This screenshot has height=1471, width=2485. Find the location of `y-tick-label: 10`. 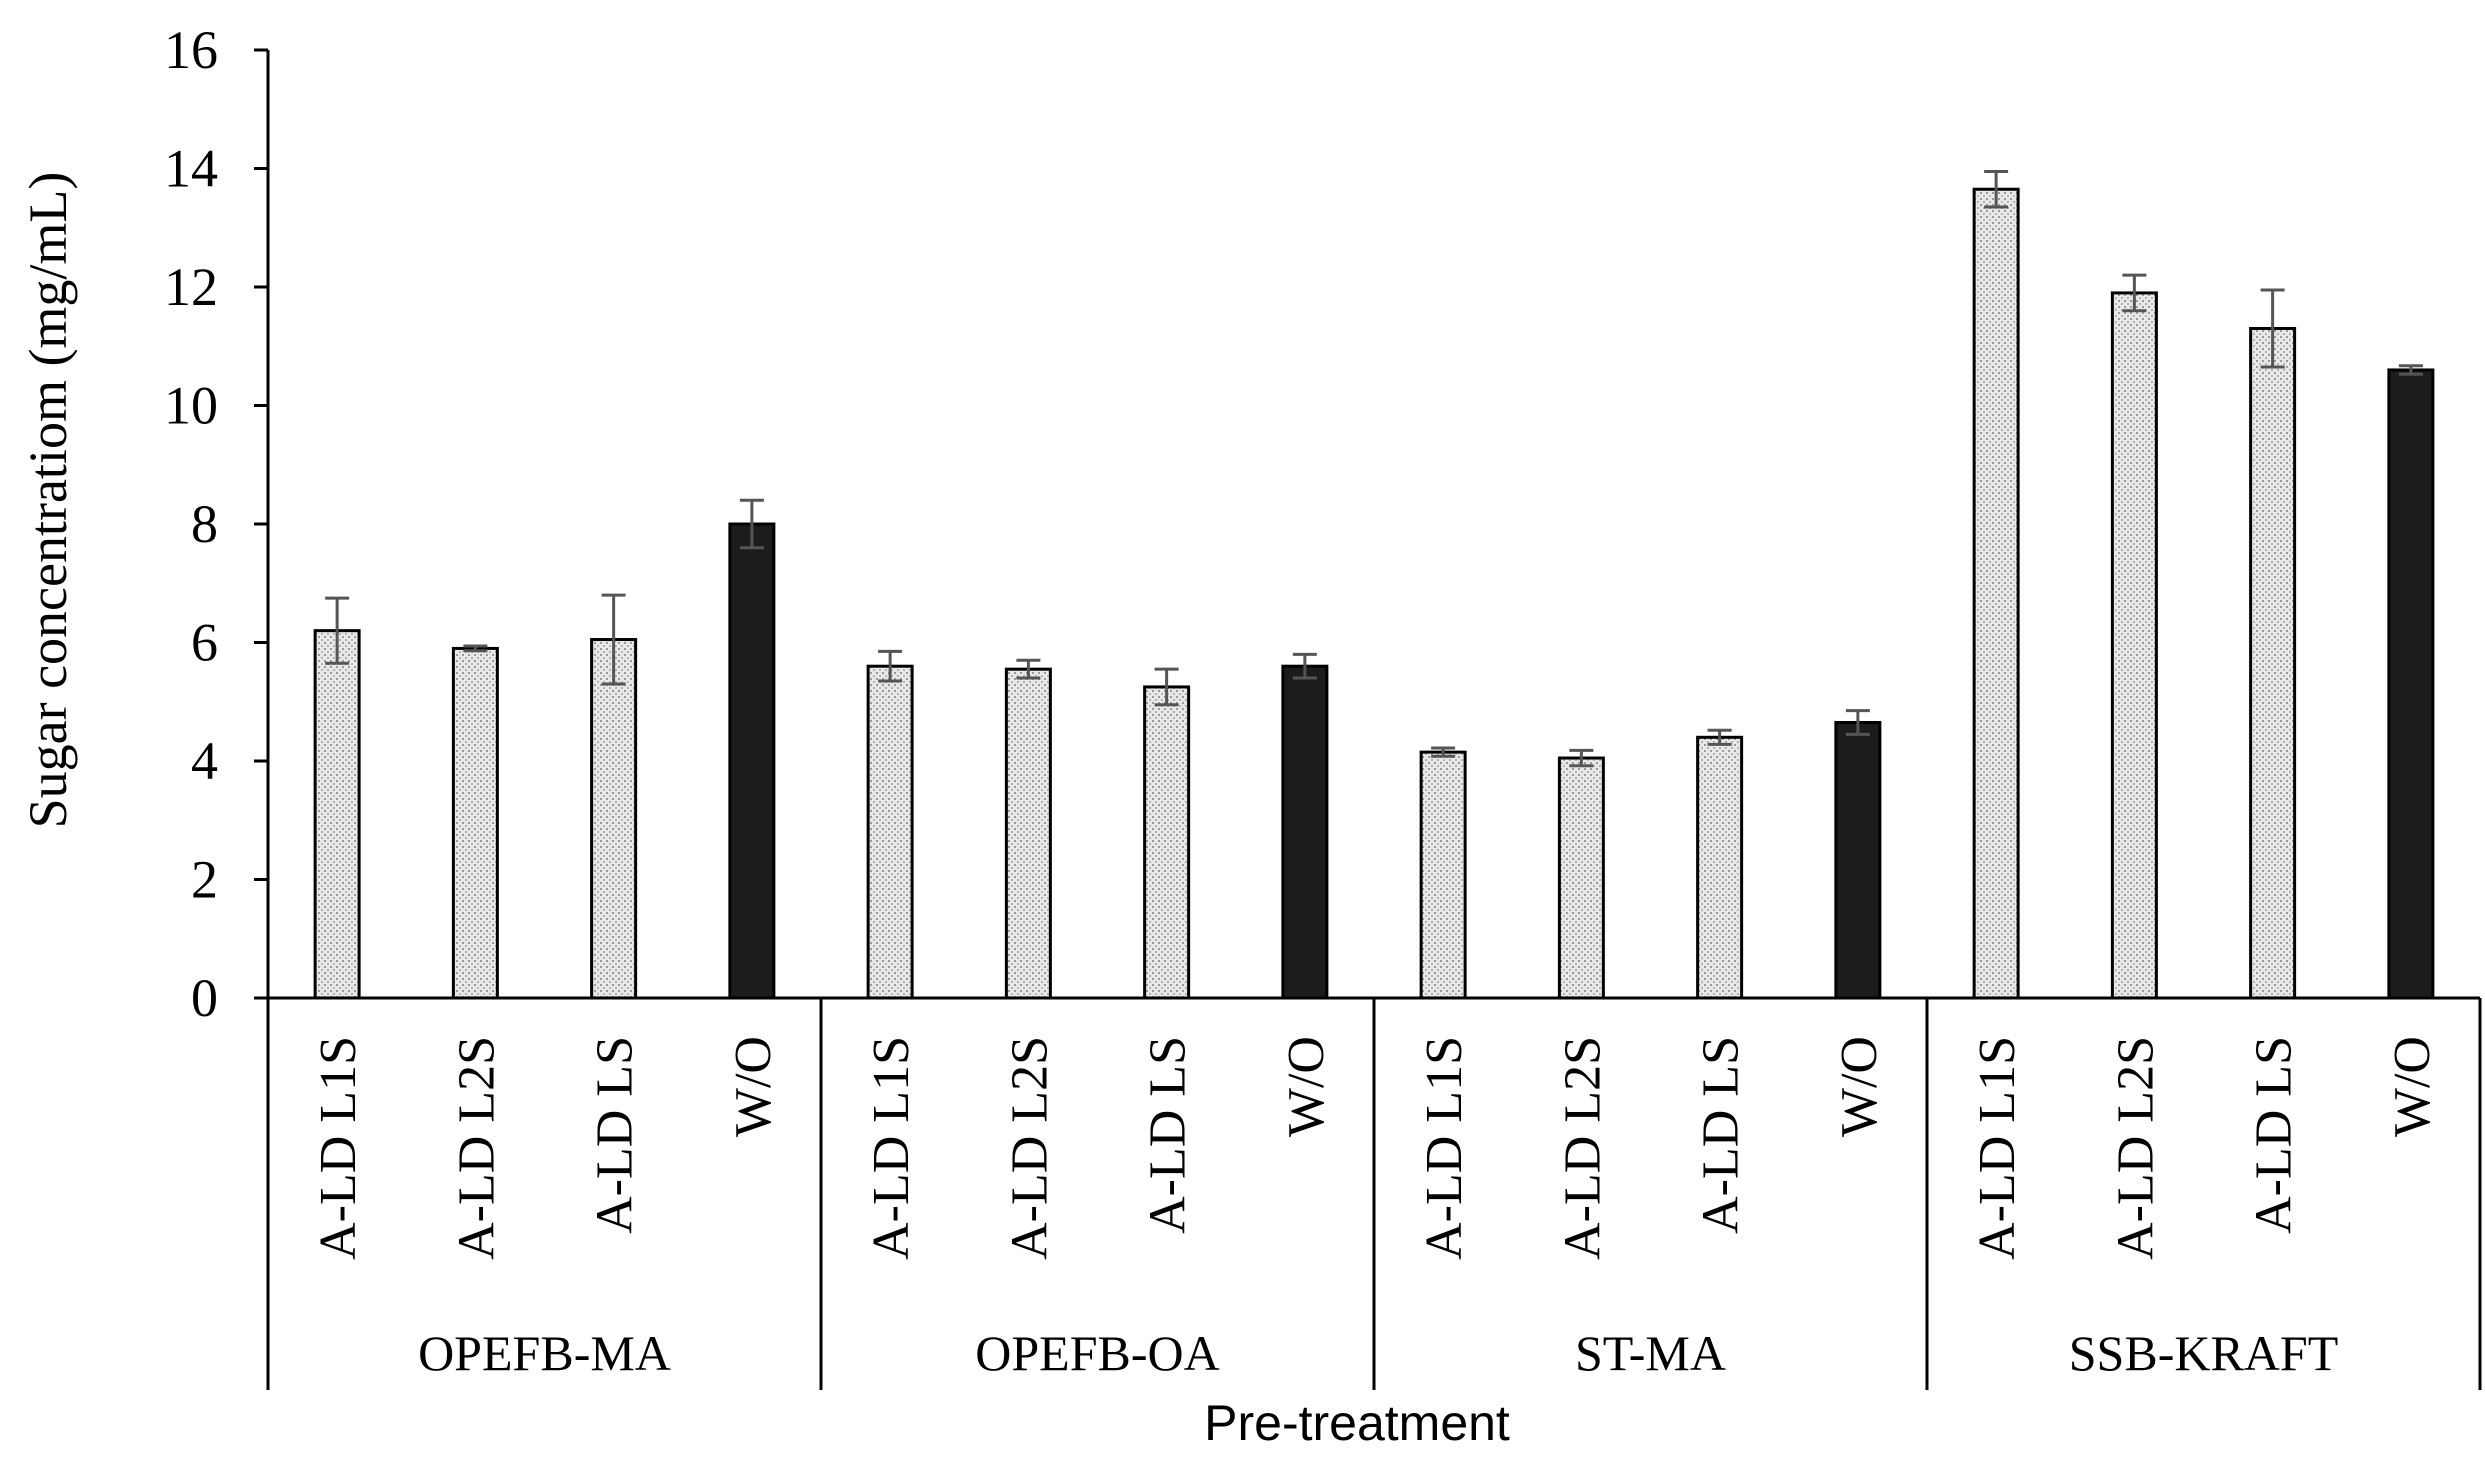

y-tick-label: 10 is located at coordinates (191, 406).